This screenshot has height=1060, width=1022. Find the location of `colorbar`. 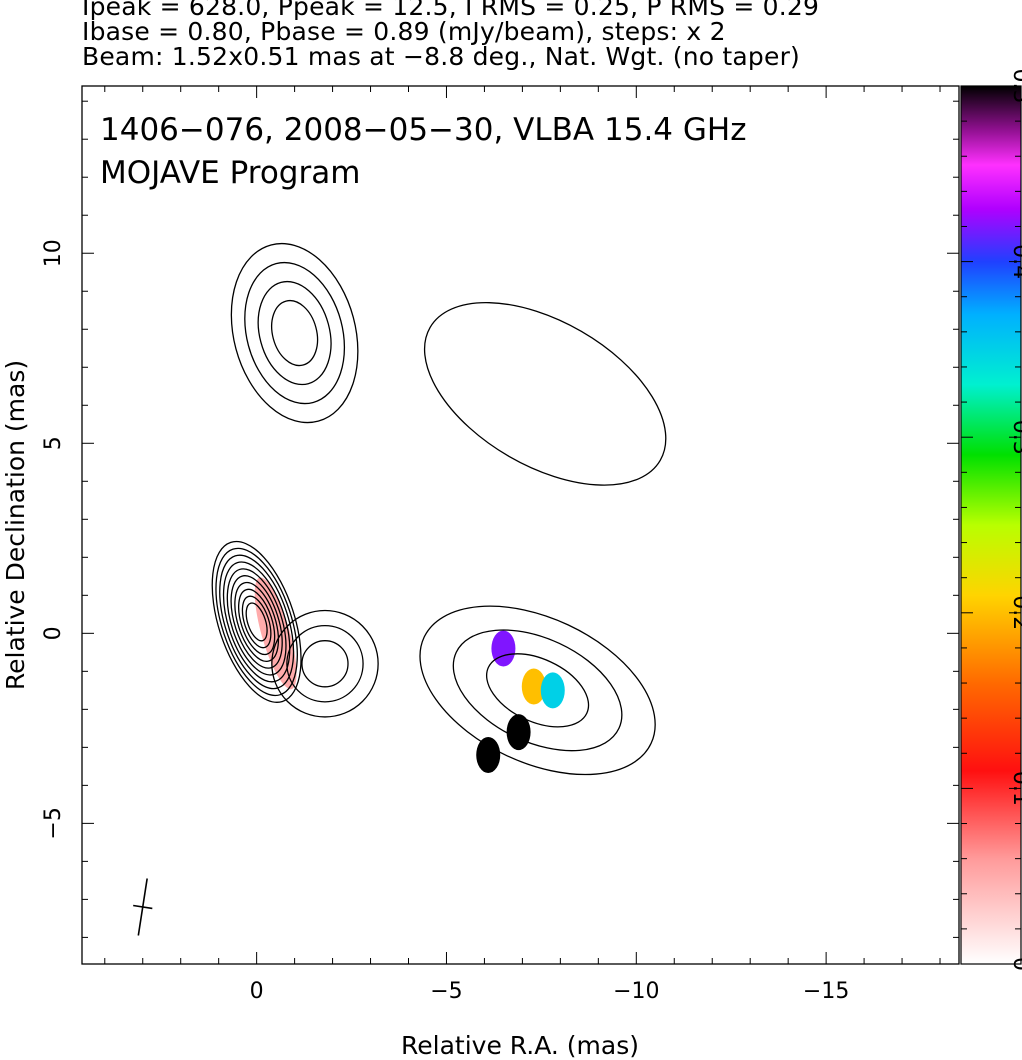

colorbar is located at coordinates (991, 525).